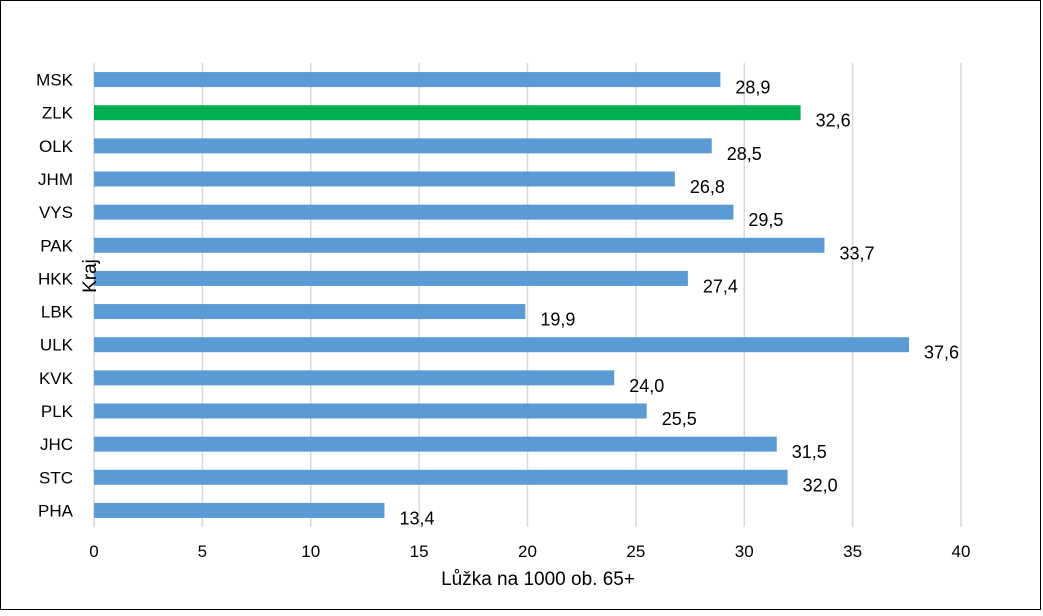 The height and width of the screenshot is (616, 1043). I want to click on category-label: JHC, so click(56, 444).